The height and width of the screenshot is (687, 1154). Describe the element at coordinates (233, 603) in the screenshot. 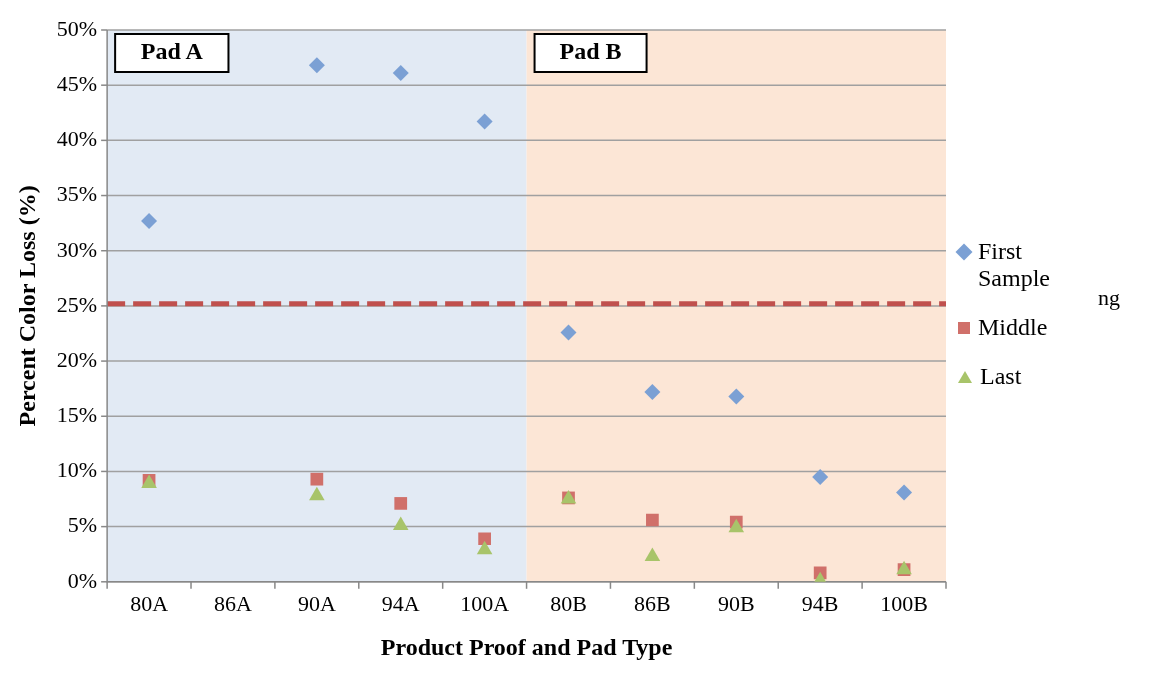

I see `x-tick-label: 86A` at that location.